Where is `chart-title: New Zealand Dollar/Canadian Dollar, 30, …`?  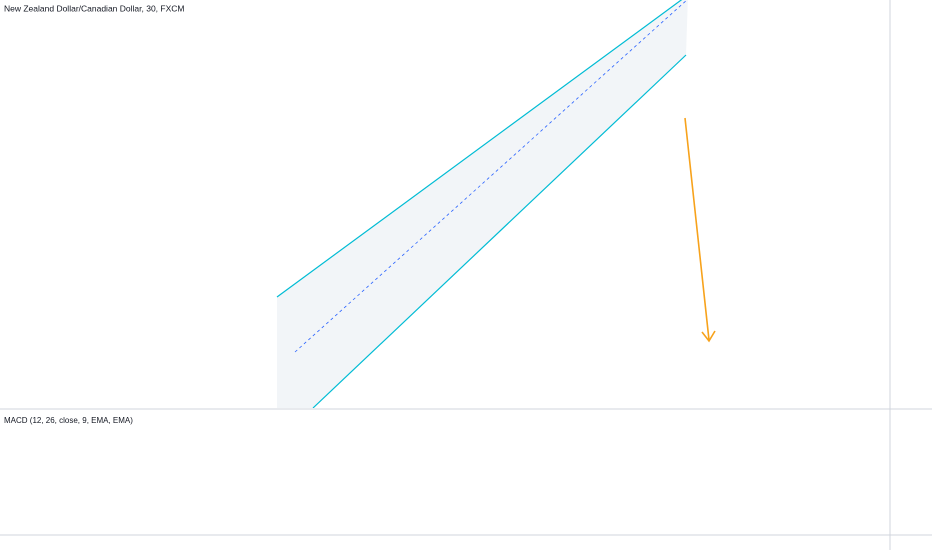
chart-title: New Zealand Dollar/Canadian Dollar, 30, … is located at coordinates (94, 8).